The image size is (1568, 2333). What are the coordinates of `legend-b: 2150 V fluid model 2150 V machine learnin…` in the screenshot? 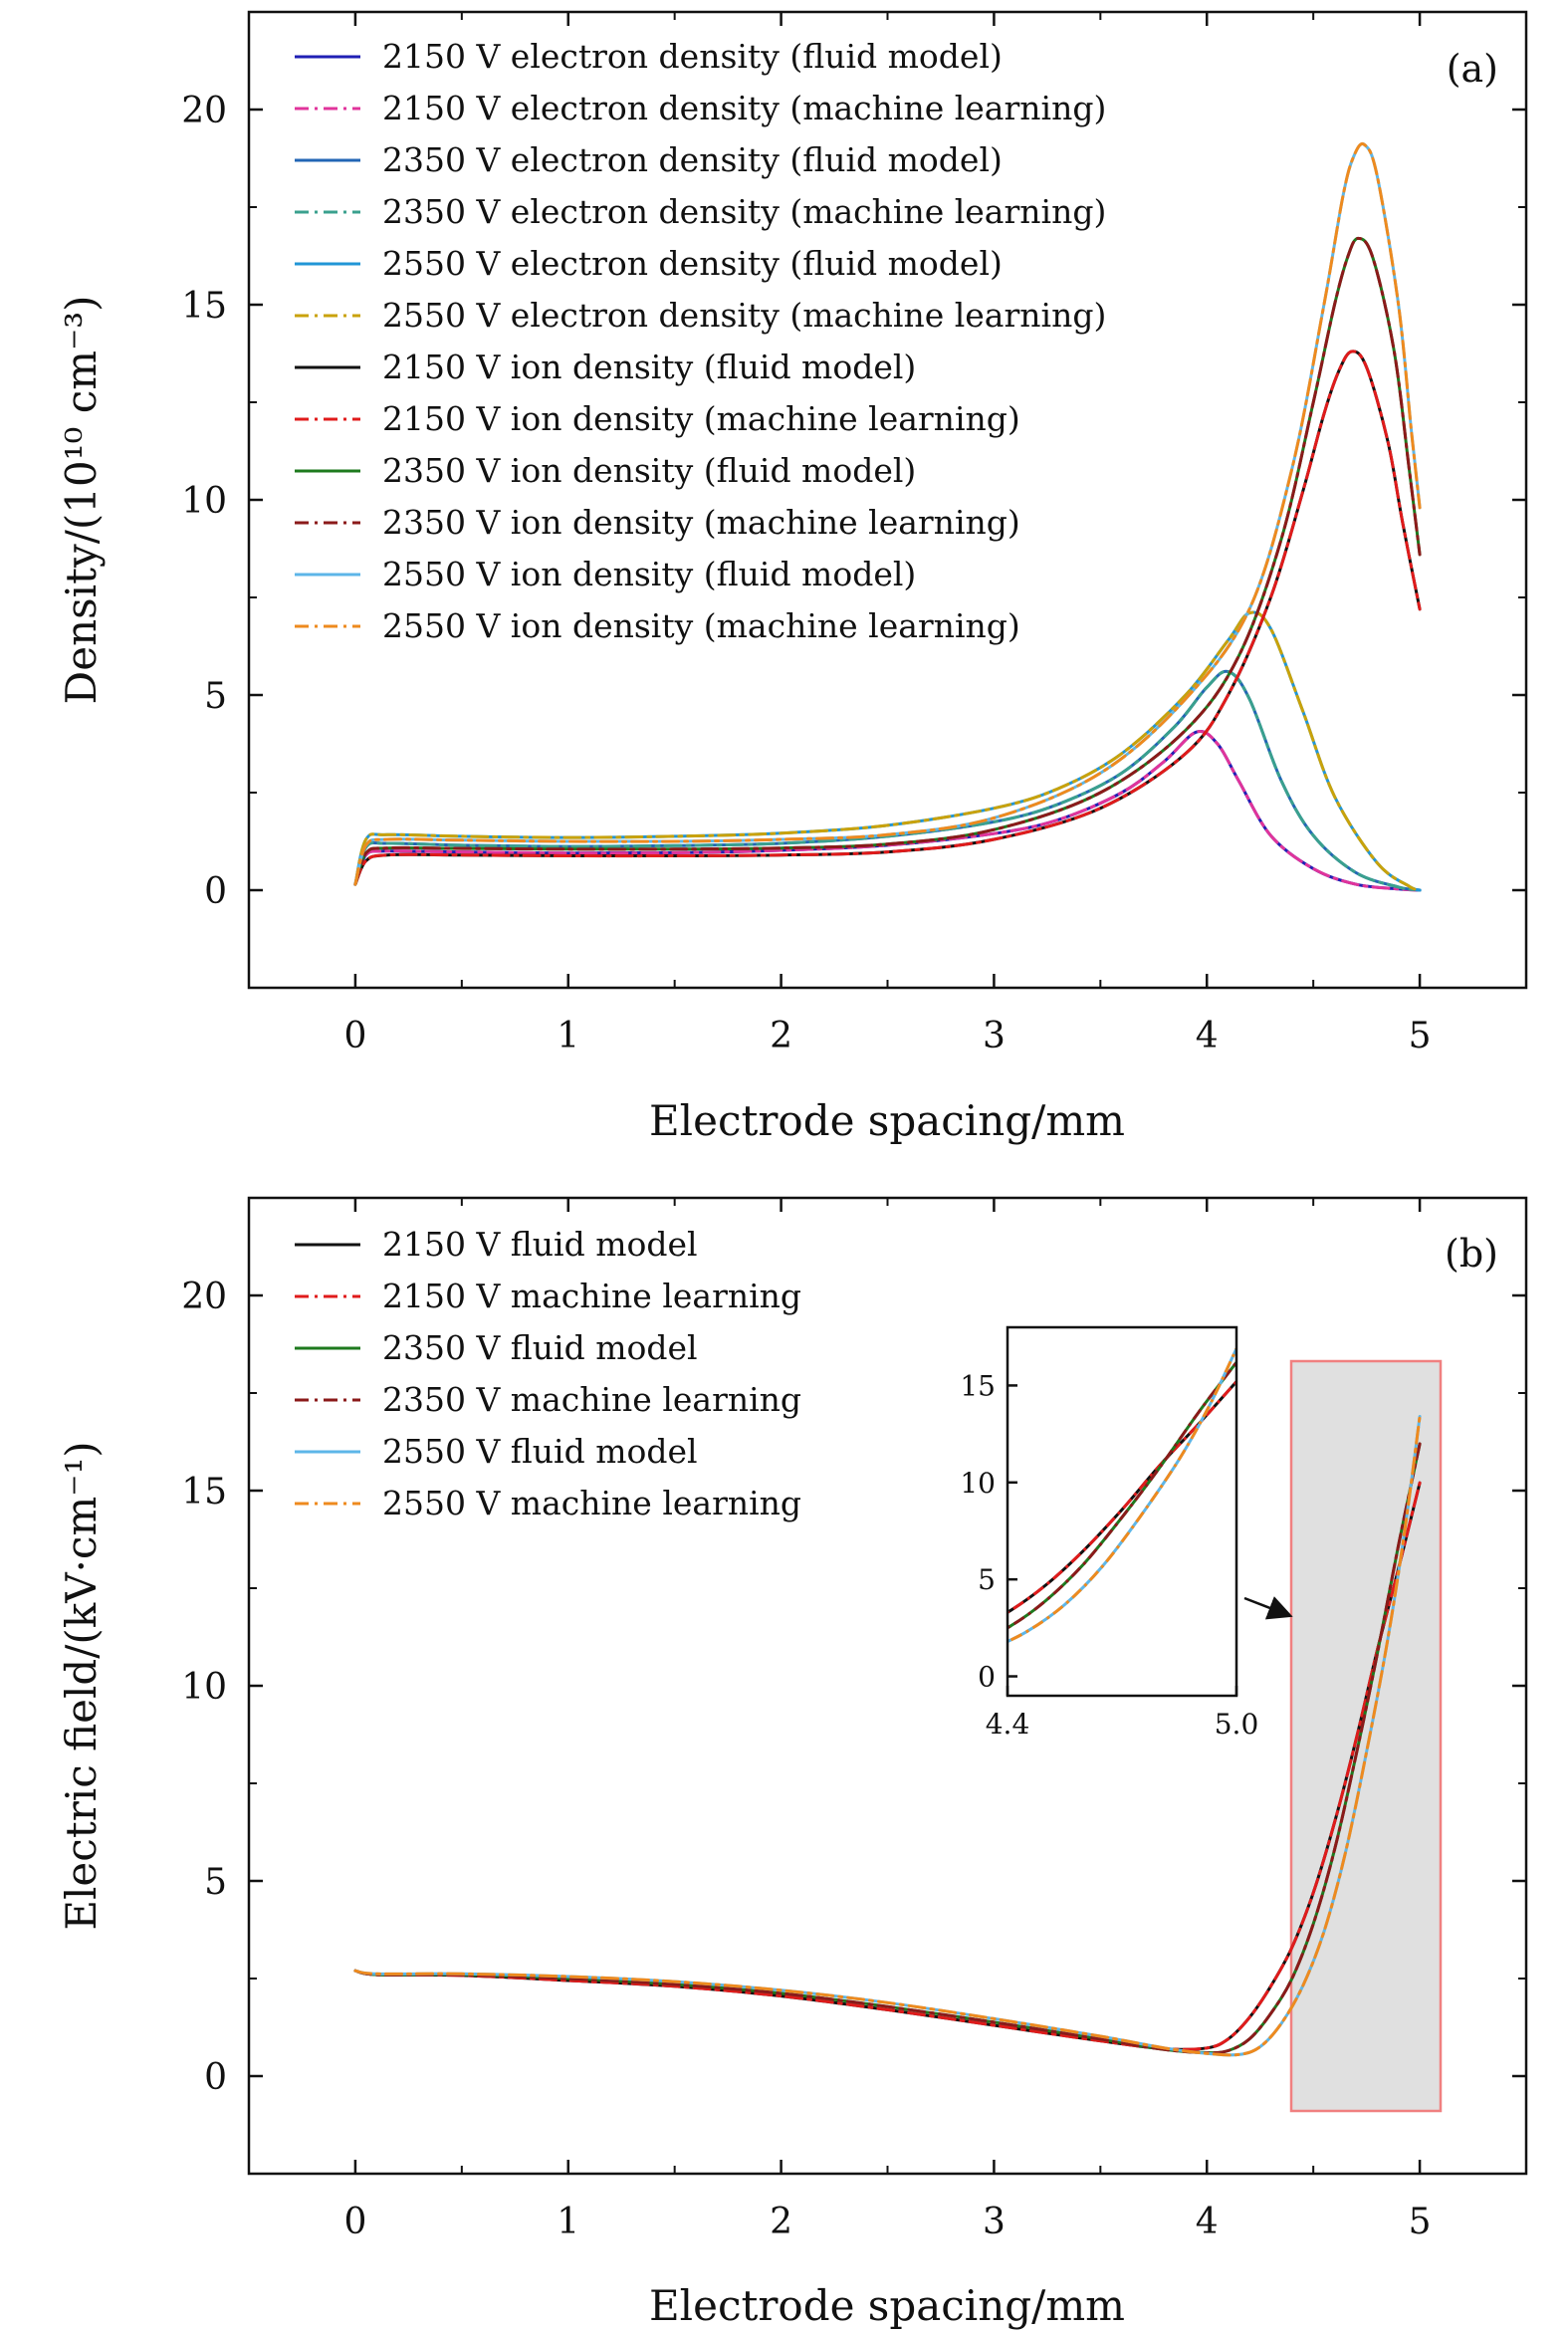 It's located at (548, 1373).